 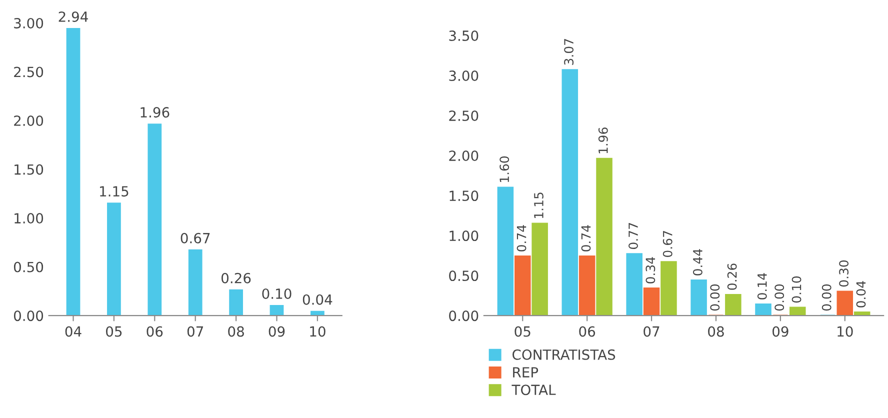 What do you see at coordinates (651, 270) in the screenshot?
I see `data-label: 0.34` at bounding box center [651, 270].